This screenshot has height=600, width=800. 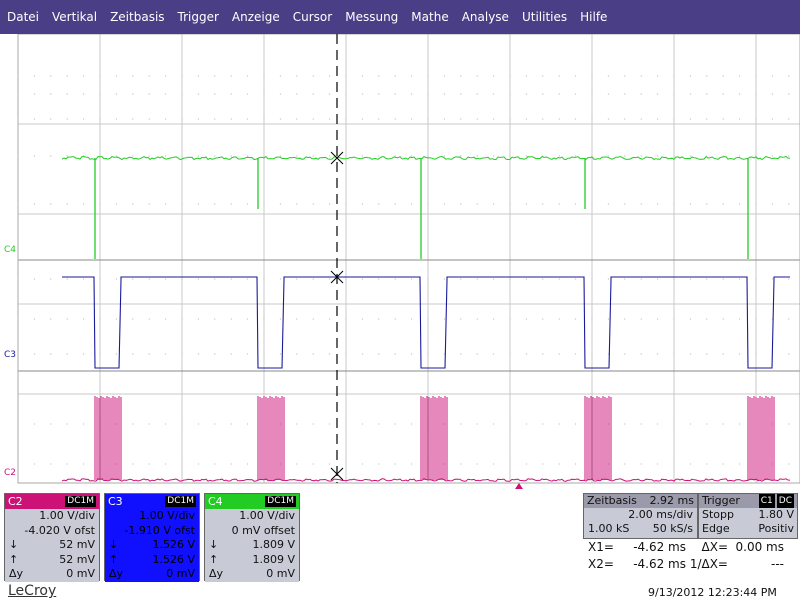 What do you see at coordinates (255, 17) in the screenshot?
I see `menu-item-anzeige: Anzeige` at bounding box center [255, 17].